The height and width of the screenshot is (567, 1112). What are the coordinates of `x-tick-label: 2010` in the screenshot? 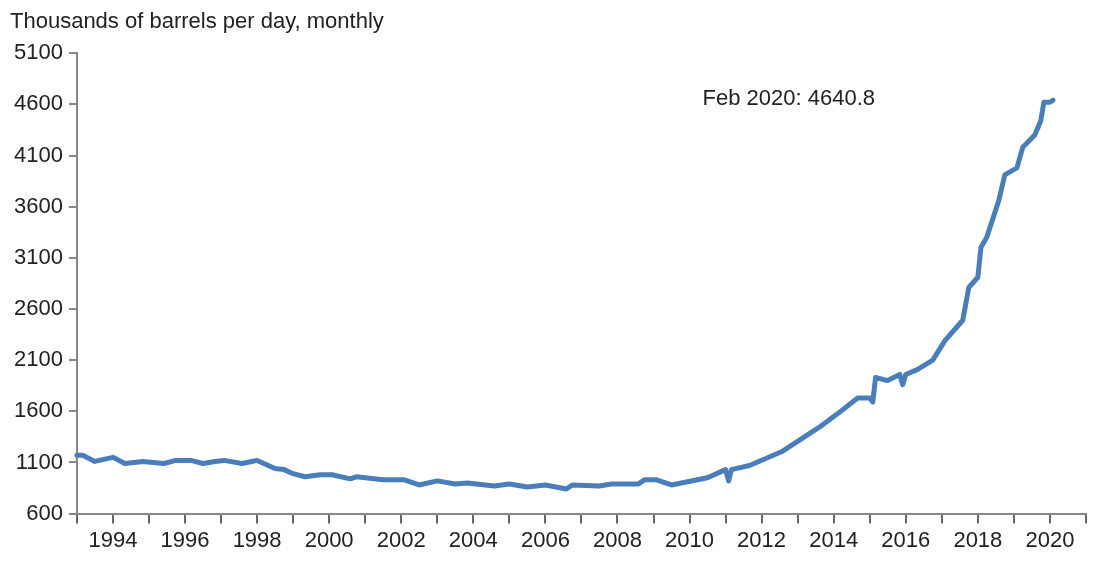 It's located at (690, 539).